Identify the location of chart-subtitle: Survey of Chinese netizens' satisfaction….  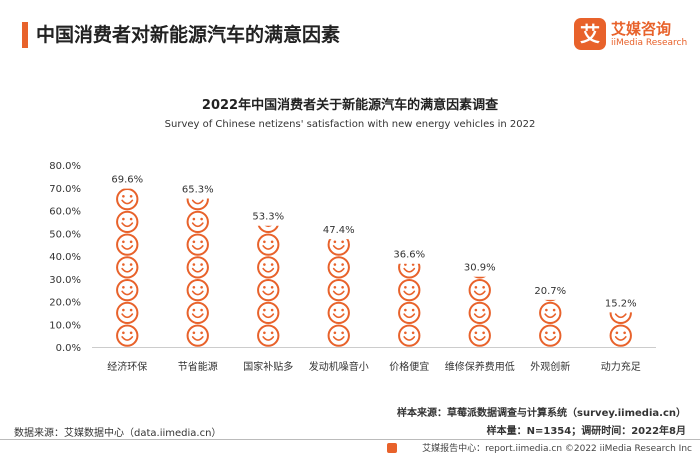
(350, 124).